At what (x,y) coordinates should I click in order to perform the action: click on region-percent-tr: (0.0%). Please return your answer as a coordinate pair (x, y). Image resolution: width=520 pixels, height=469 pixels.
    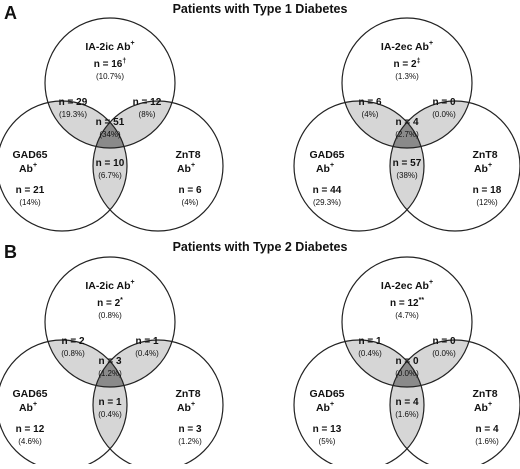
    Looking at the image, I should click on (444, 353).